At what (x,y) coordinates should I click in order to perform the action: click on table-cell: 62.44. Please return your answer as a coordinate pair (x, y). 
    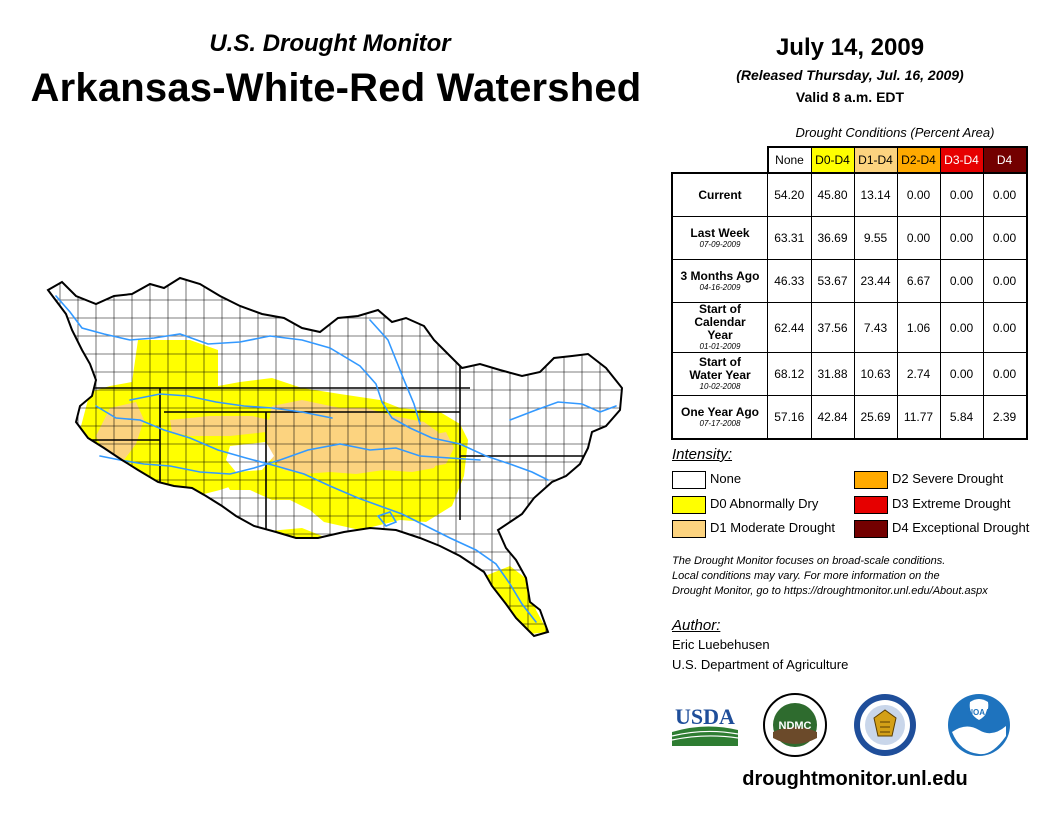
    Looking at the image, I should click on (789, 327).